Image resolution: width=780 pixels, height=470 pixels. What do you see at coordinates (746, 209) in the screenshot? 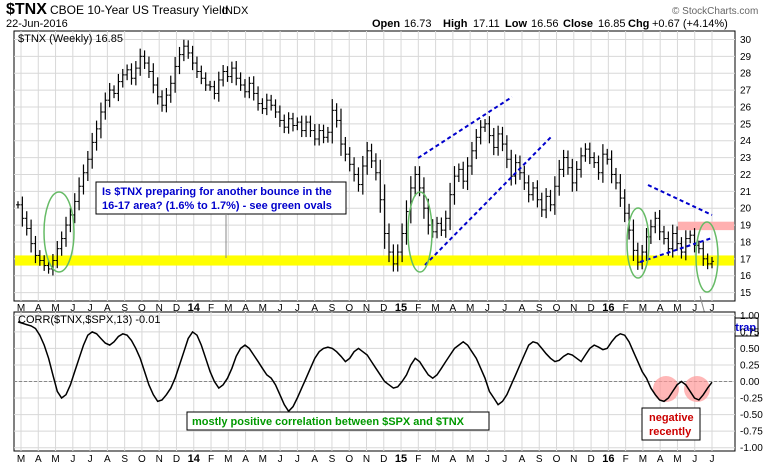
I see `price-y-tick-label: 20` at bounding box center [746, 209].